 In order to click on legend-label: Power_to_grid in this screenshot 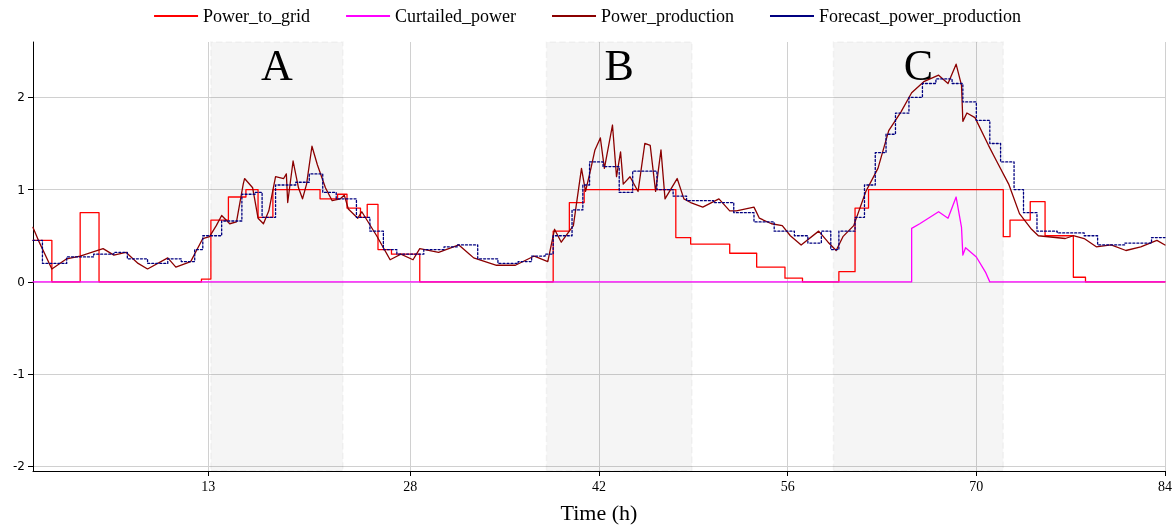, I will do `click(257, 16)`.